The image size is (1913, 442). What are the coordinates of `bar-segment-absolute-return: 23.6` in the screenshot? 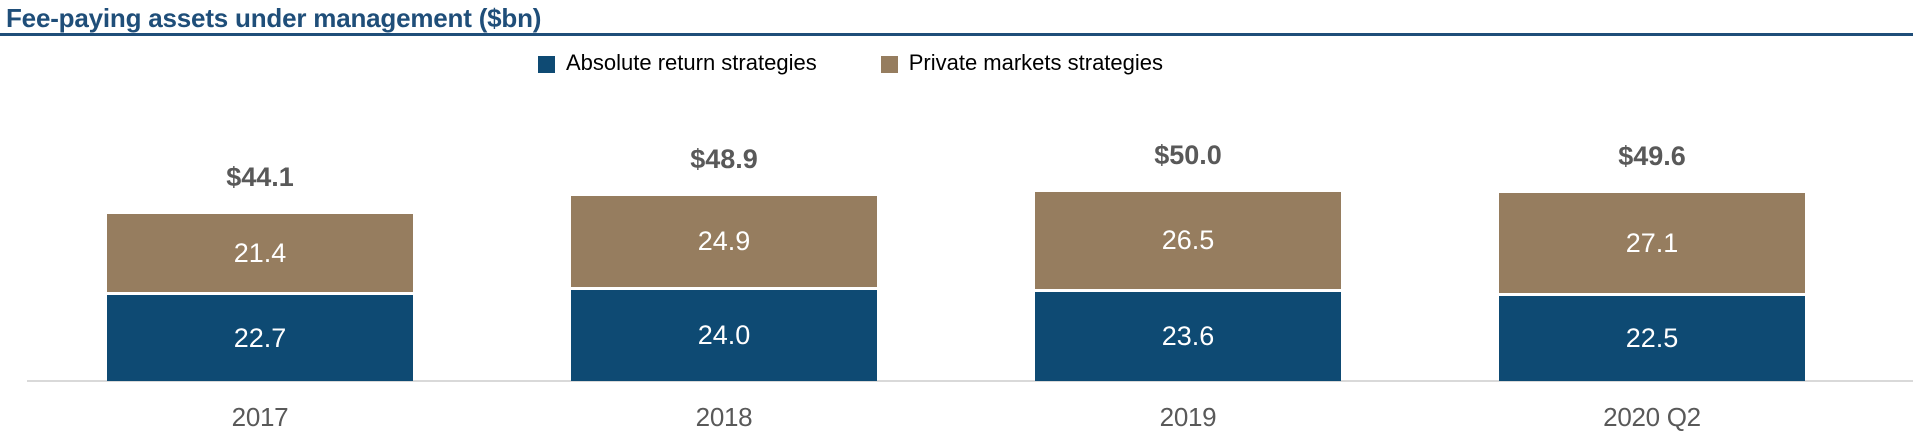 It's located at (1188, 336).